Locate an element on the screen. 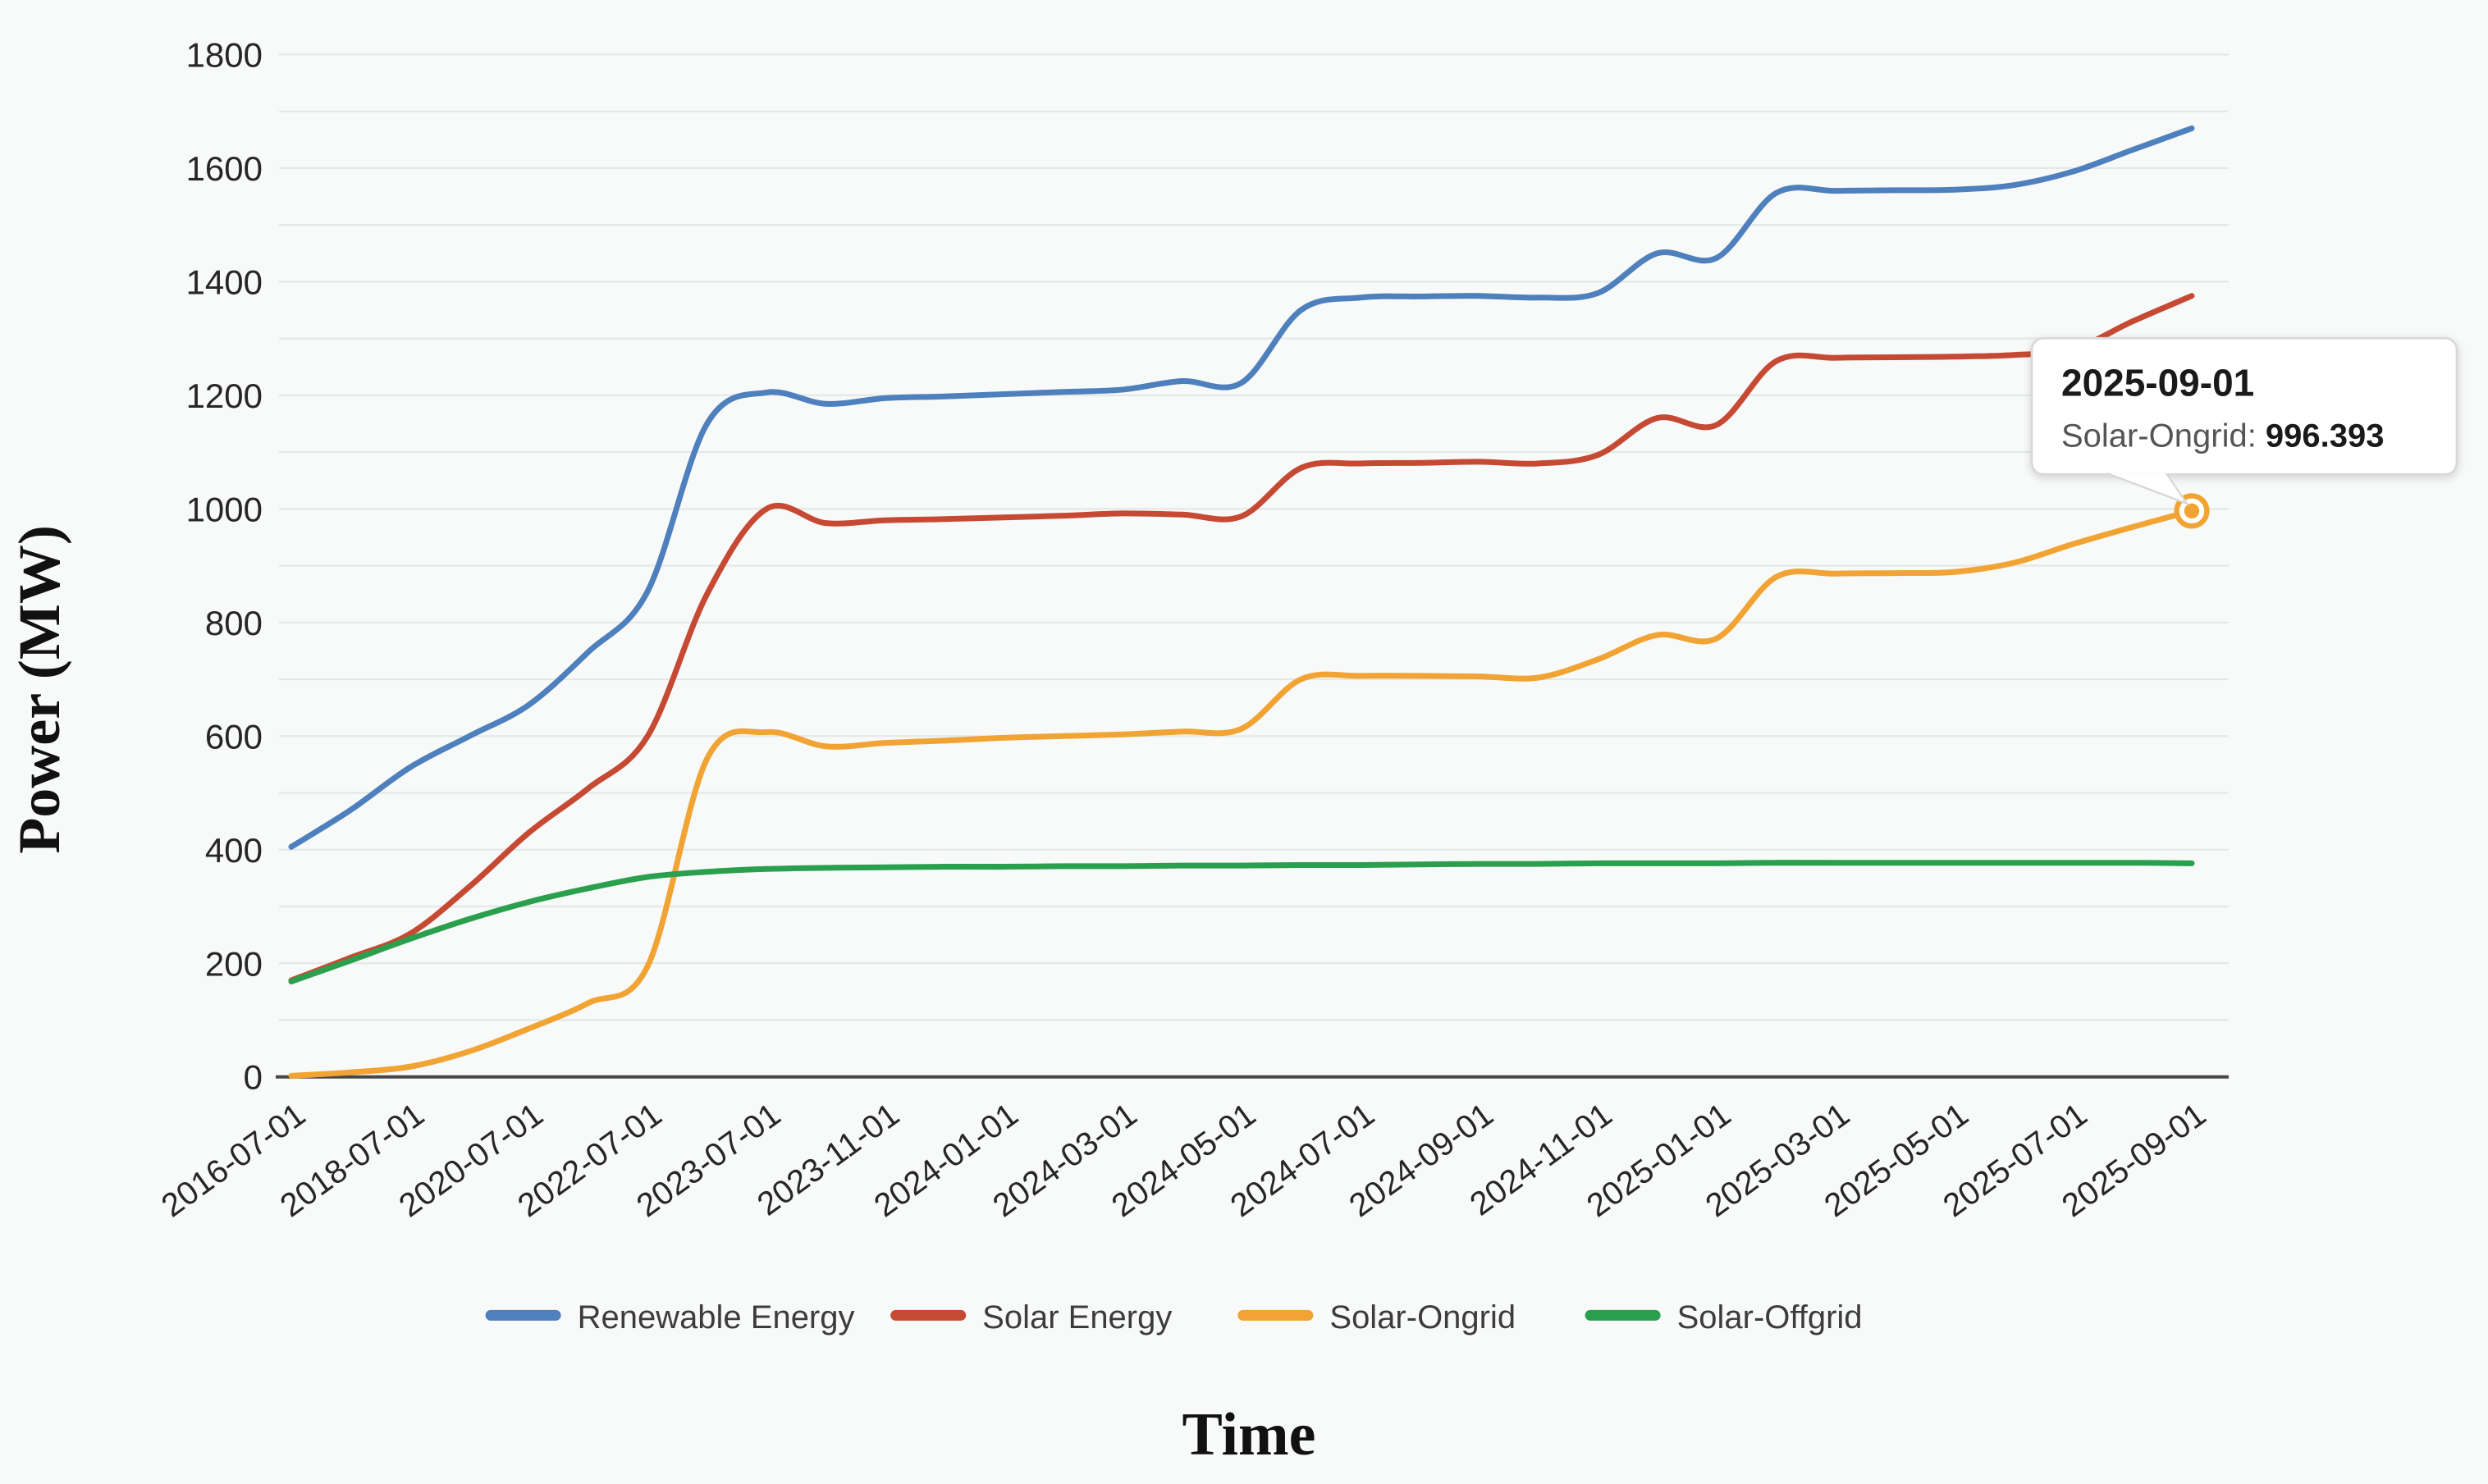 Image resolution: width=2488 pixels, height=1484 pixels. legend-swatch-solar-offgrid is located at coordinates (1623, 1315).